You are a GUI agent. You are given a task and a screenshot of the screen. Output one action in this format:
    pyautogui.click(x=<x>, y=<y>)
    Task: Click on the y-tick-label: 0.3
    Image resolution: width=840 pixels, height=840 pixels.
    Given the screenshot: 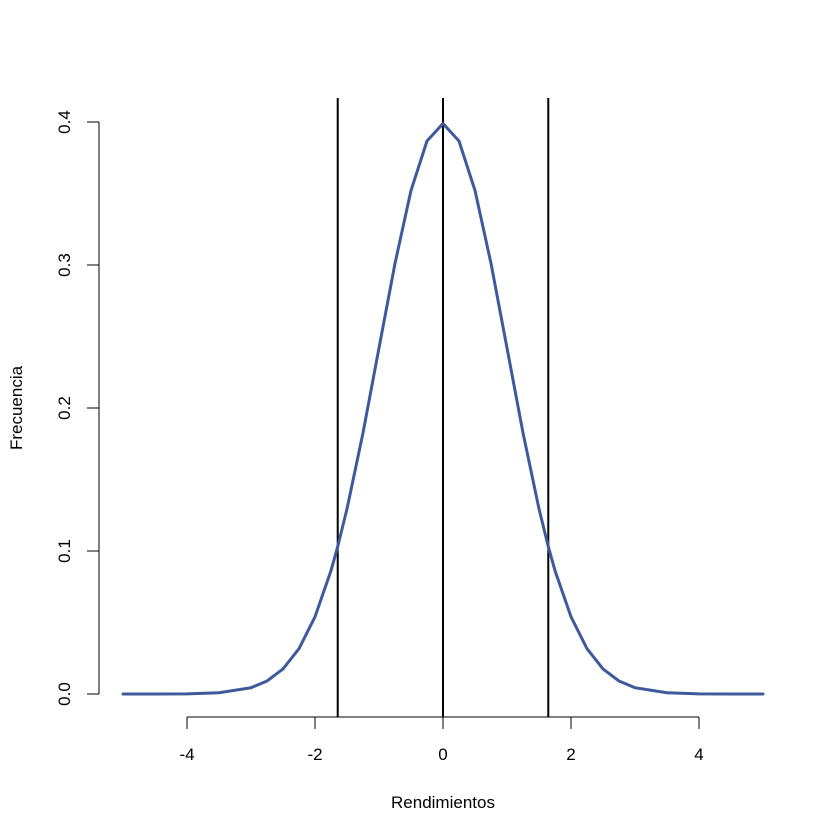 What is the action you would take?
    pyautogui.click(x=64, y=265)
    